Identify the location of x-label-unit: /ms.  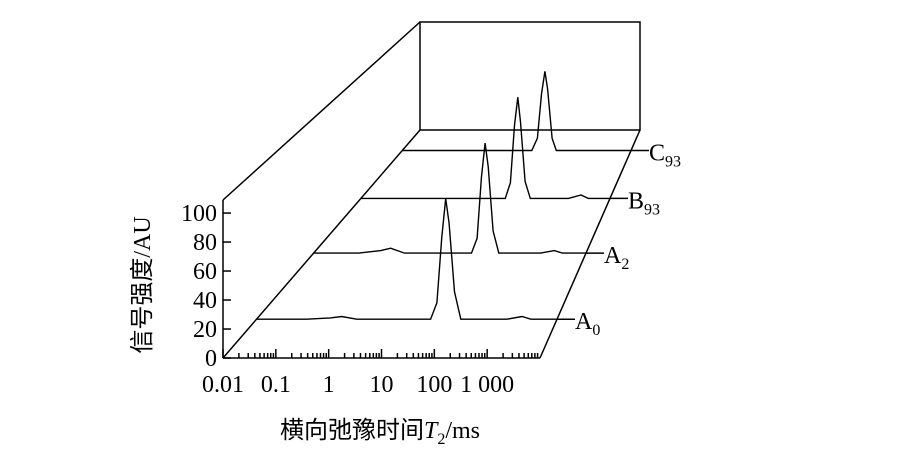
(462, 431).